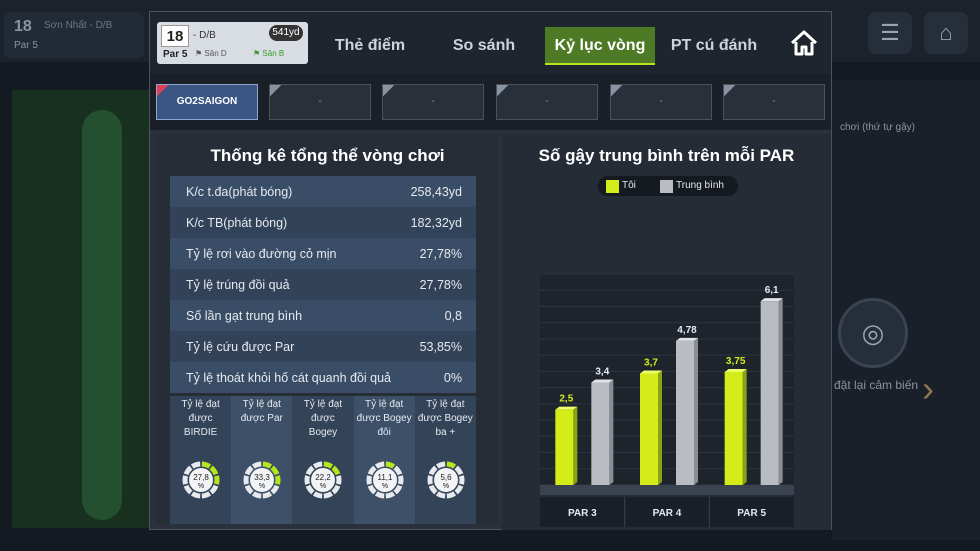 This screenshot has height=551, width=980. Describe the element at coordinates (232, 43) in the screenshot. I see `hole-badge: 18 Par 5 - D/B 541yd ⚑ Sân D ⚑ Sân B` at that location.